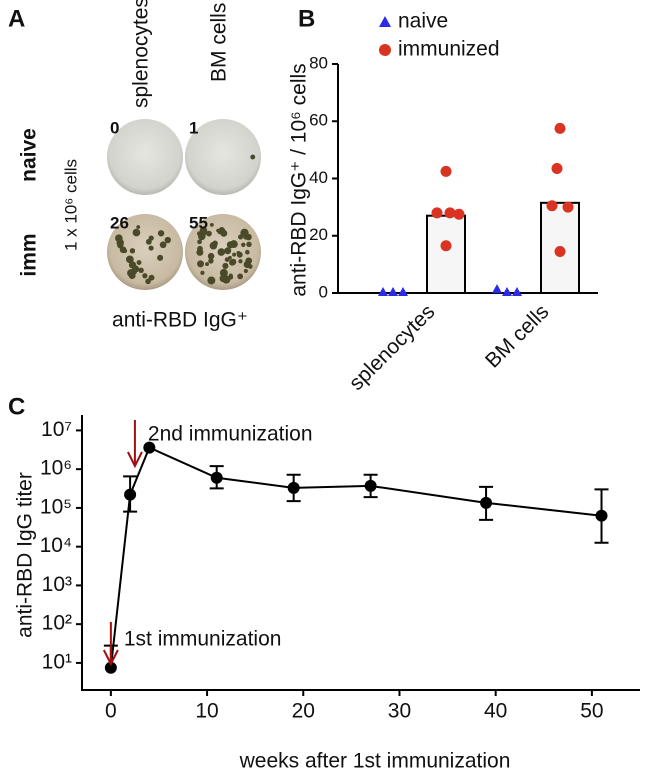 This screenshot has width=666, height=774. What do you see at coordinates (323, 291) in the screenshot?
I see `y-tick-label: 0` at bounding box center [323, 291].